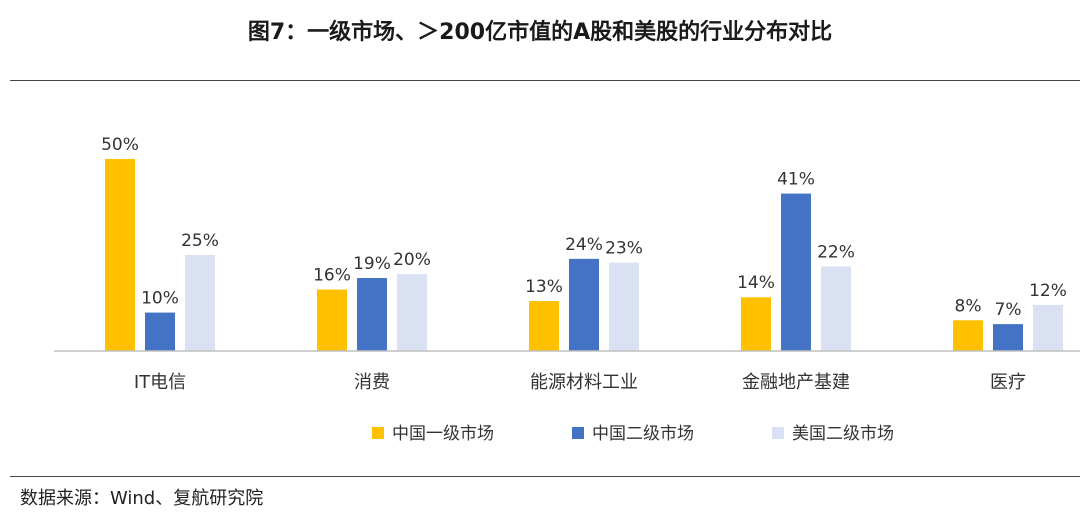 Image resolution: width=1080 pixels, height=521 pixels. Describe the element at coordinates (796, 180) in the screenshot. I see `data-label-4-2: 41%` at that location.